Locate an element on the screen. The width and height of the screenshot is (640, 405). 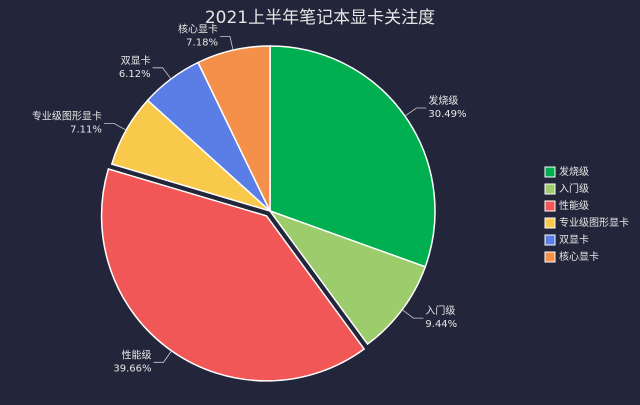
chart-title: 2021上半年笔记本显卡关注度 is located at coordinates (320, 18).